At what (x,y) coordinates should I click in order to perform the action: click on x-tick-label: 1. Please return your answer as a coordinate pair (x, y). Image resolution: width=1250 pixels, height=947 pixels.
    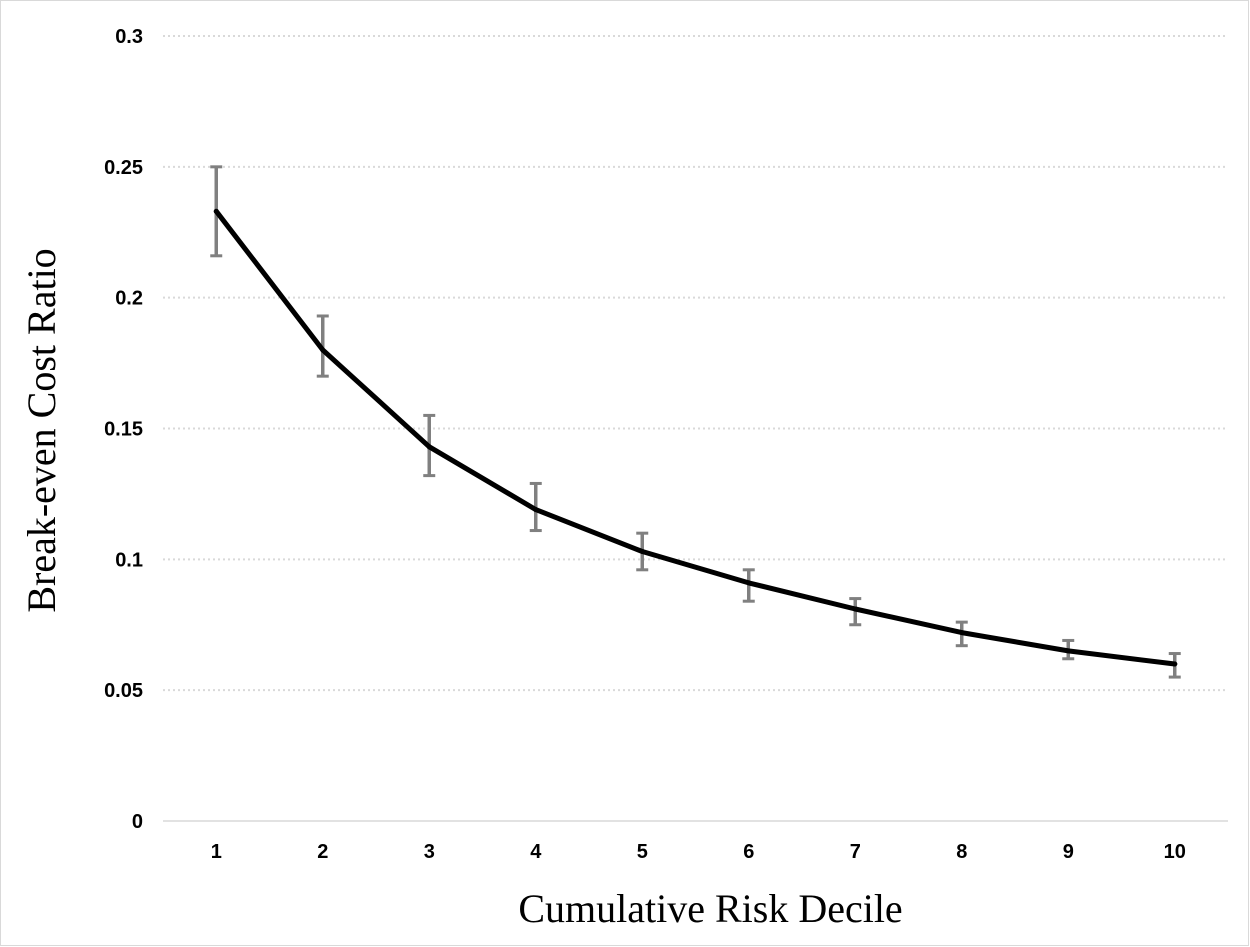
    Looking at the image, I should click on (216, 852).